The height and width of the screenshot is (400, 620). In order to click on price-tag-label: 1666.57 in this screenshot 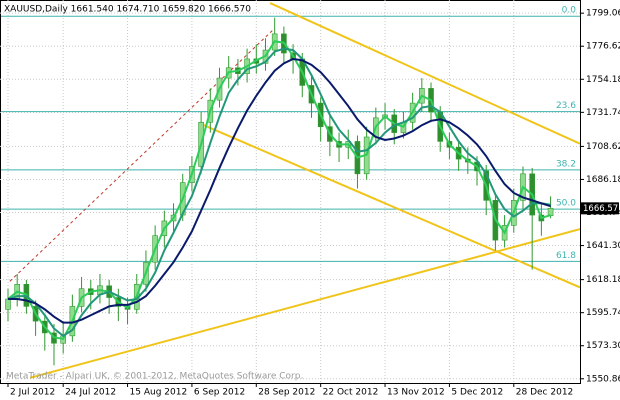, I will do `click(600, 209)`.